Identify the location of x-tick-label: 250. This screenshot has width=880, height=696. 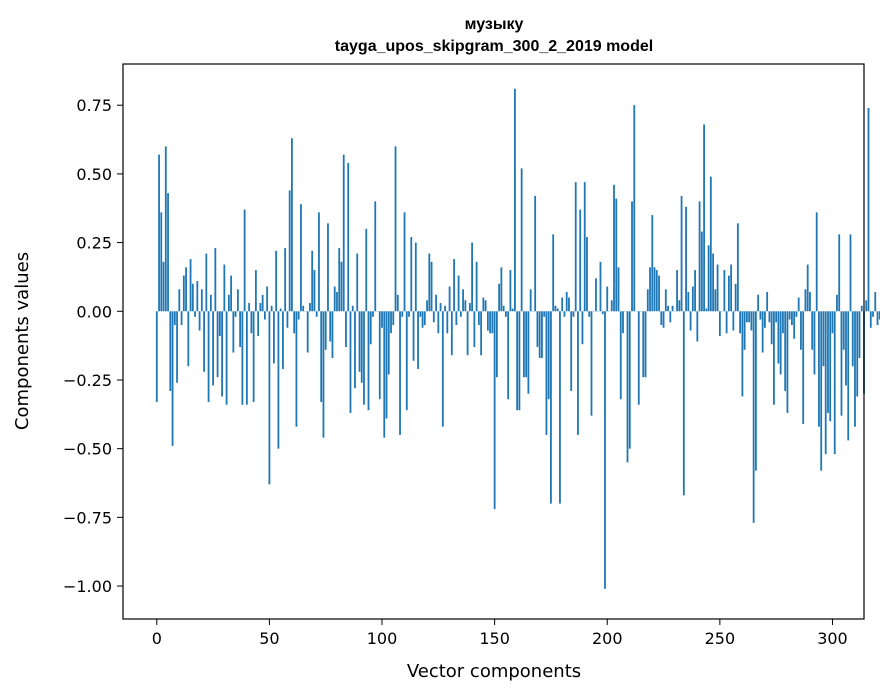
(720, 638).